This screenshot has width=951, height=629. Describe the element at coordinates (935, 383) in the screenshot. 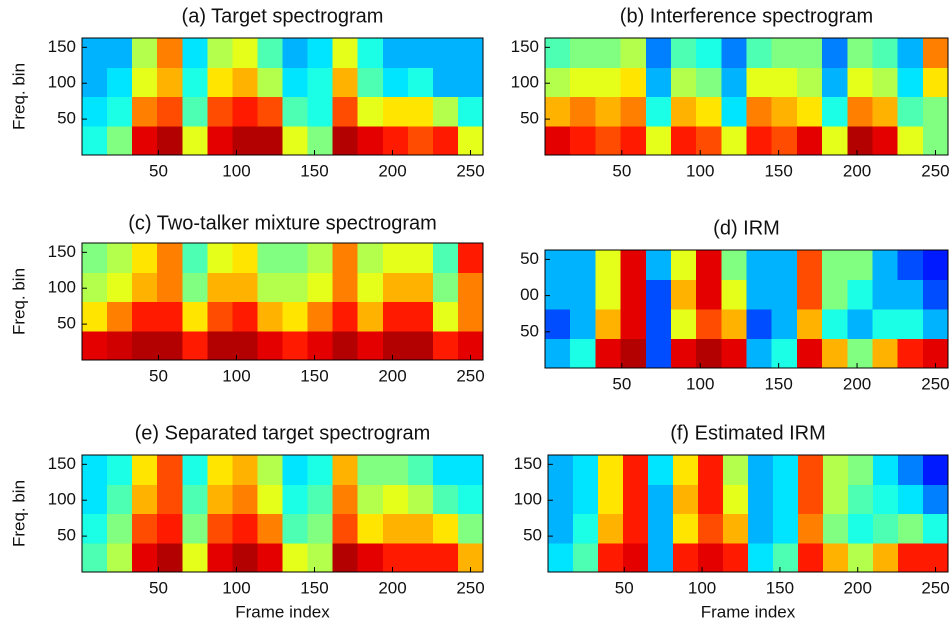

I see `x-tick-label: 250` at that location.